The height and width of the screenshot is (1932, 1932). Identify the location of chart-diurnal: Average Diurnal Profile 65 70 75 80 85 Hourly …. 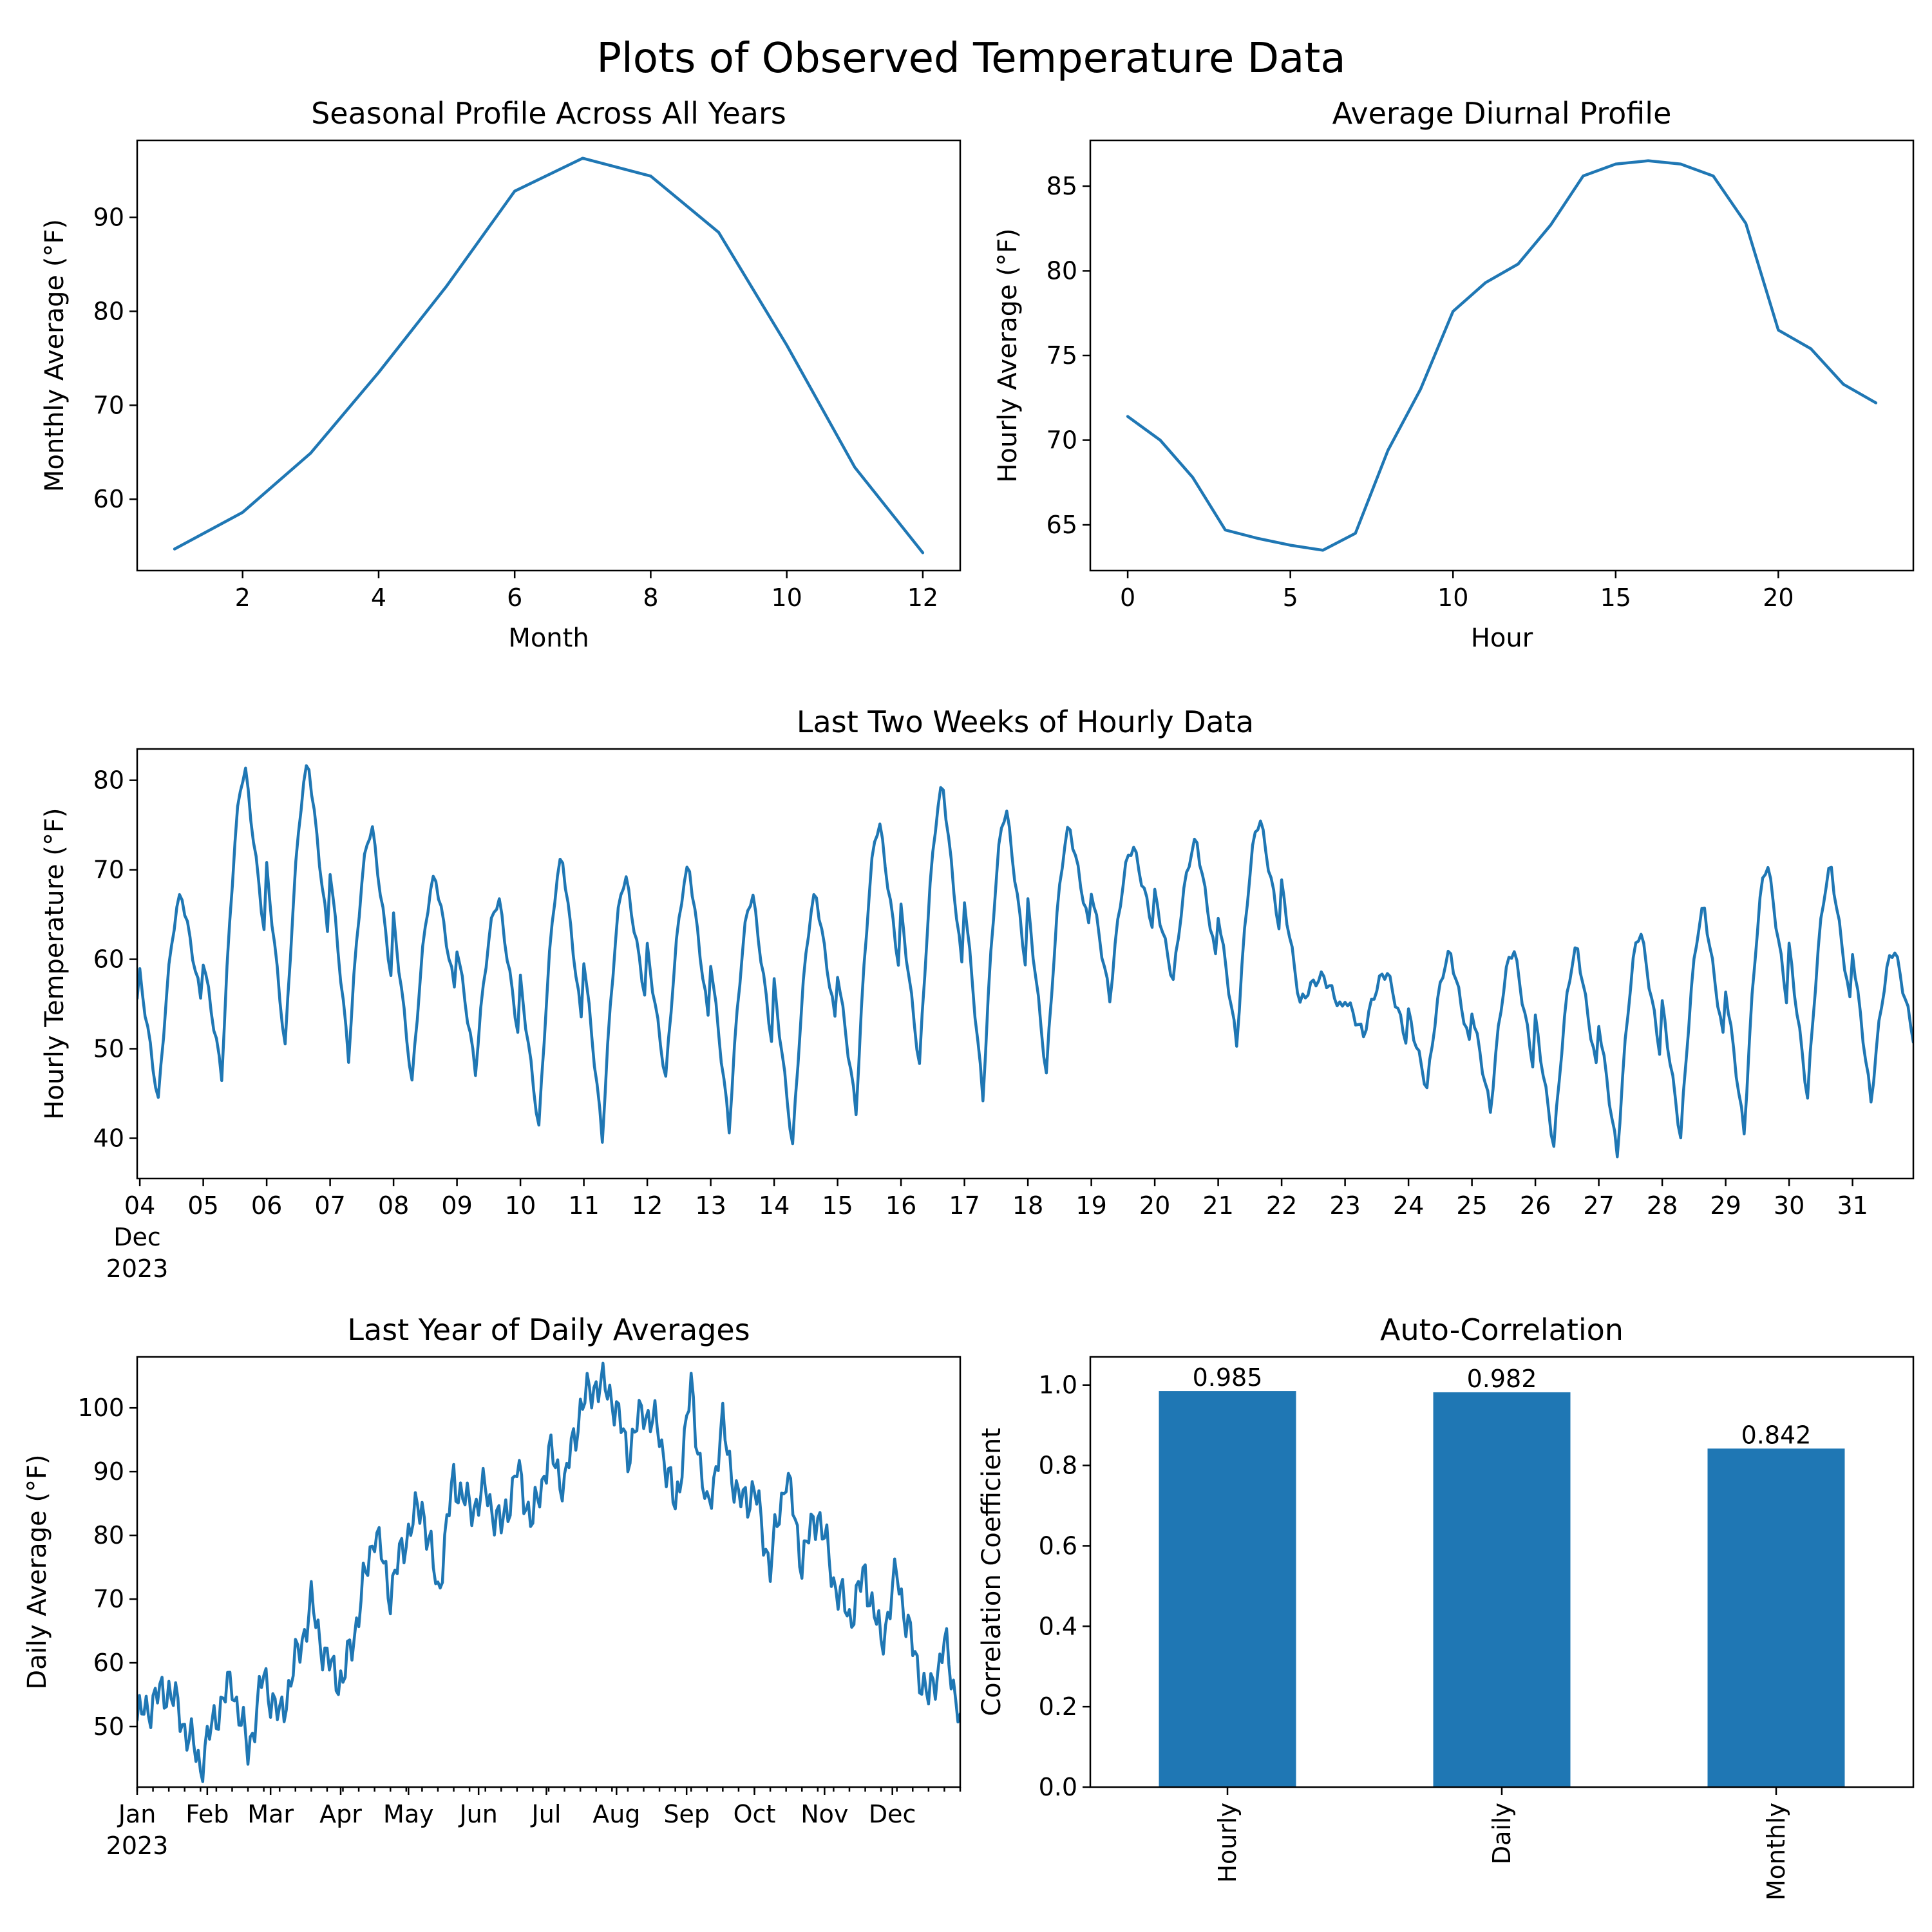
(1454, 374).